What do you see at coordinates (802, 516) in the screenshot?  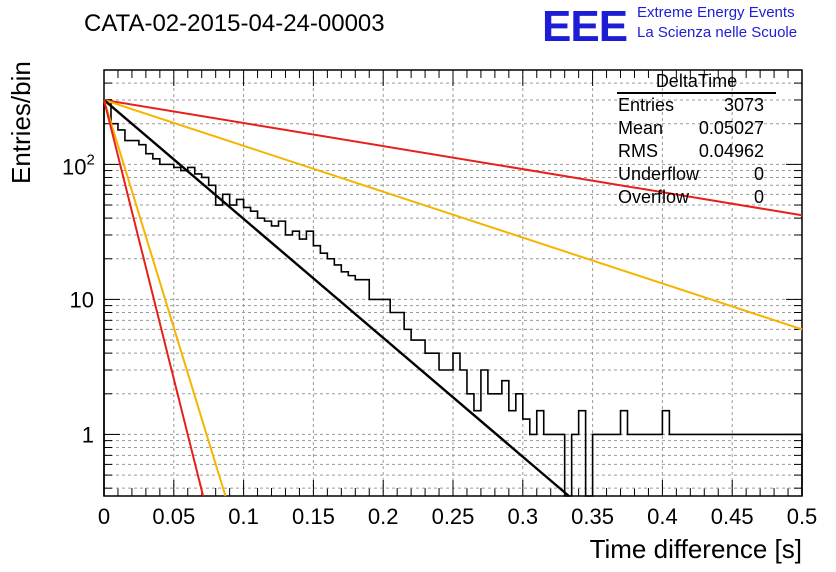 I see `x-tick-label: 0.5` at bounding box center [802, 516].